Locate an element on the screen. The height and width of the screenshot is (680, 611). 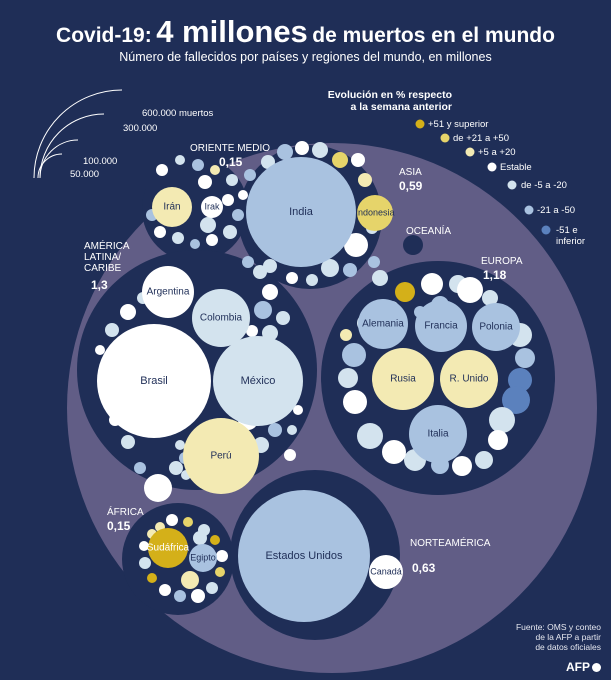
country-bubble-canad- is located at coordinates (386, 572).